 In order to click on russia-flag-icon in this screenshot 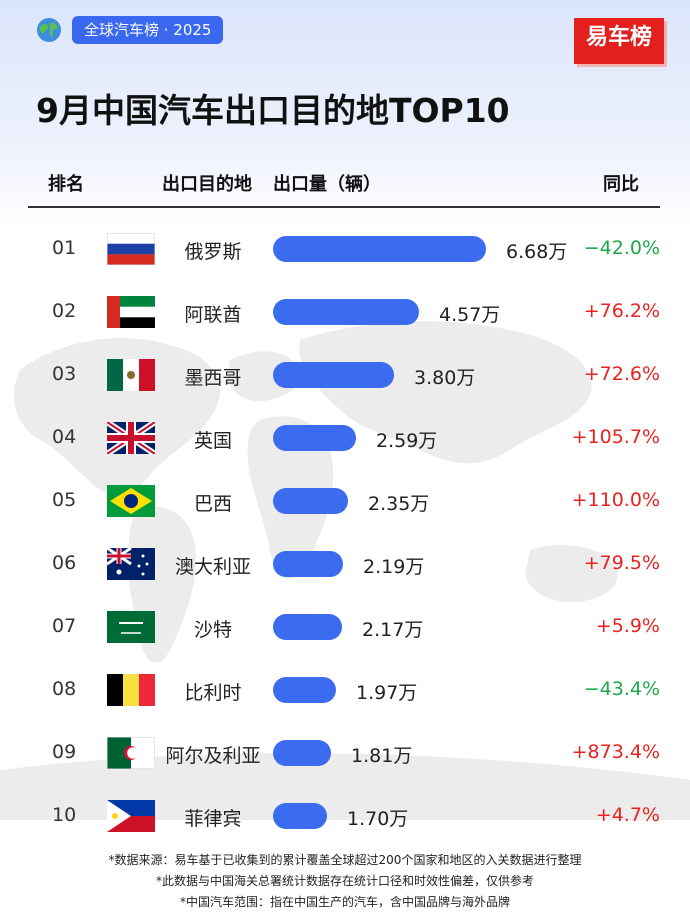, I will do `click(131, 249)`.